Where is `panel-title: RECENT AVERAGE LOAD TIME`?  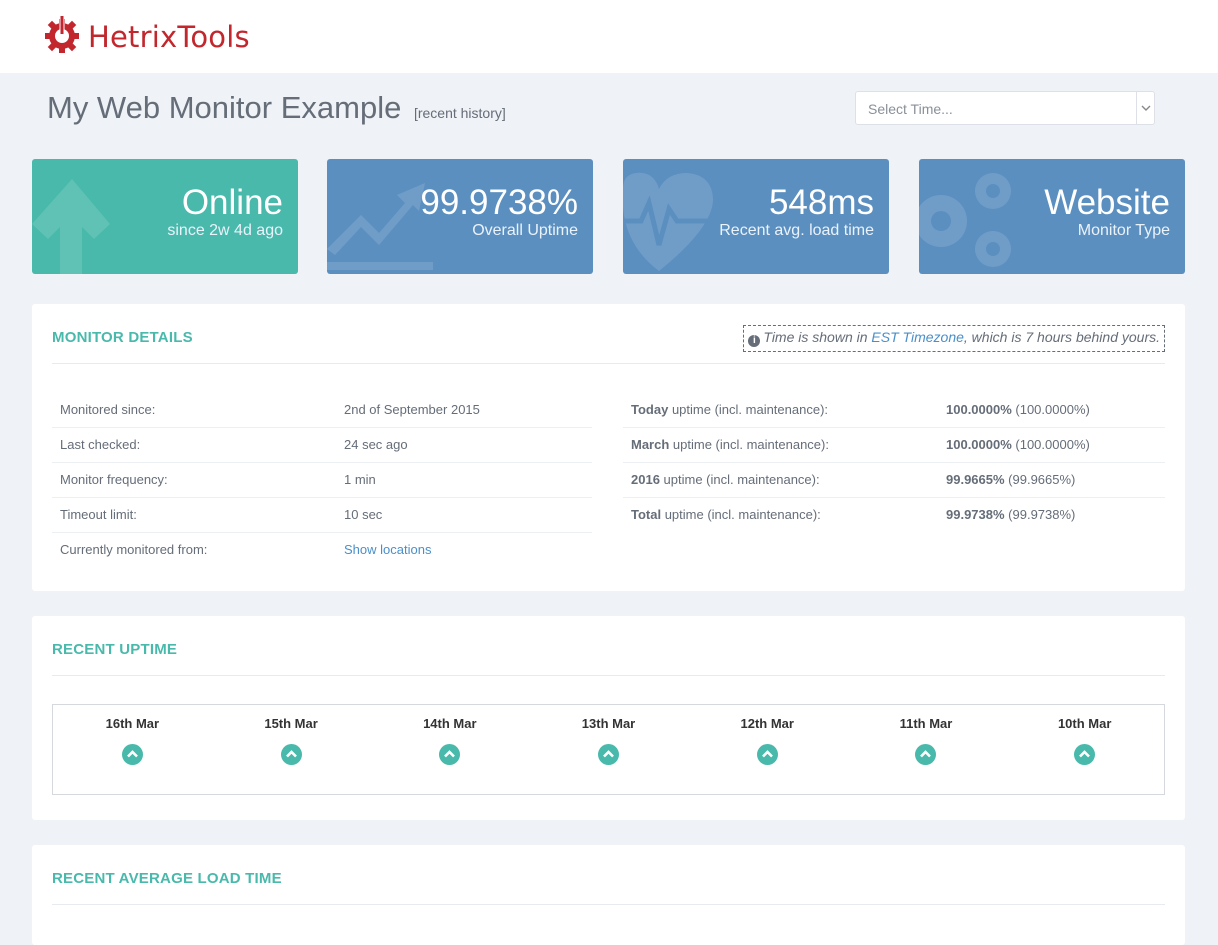 panel-title: RECENT AVERAGE LOAD TIME is located at coordinates (167, 878).